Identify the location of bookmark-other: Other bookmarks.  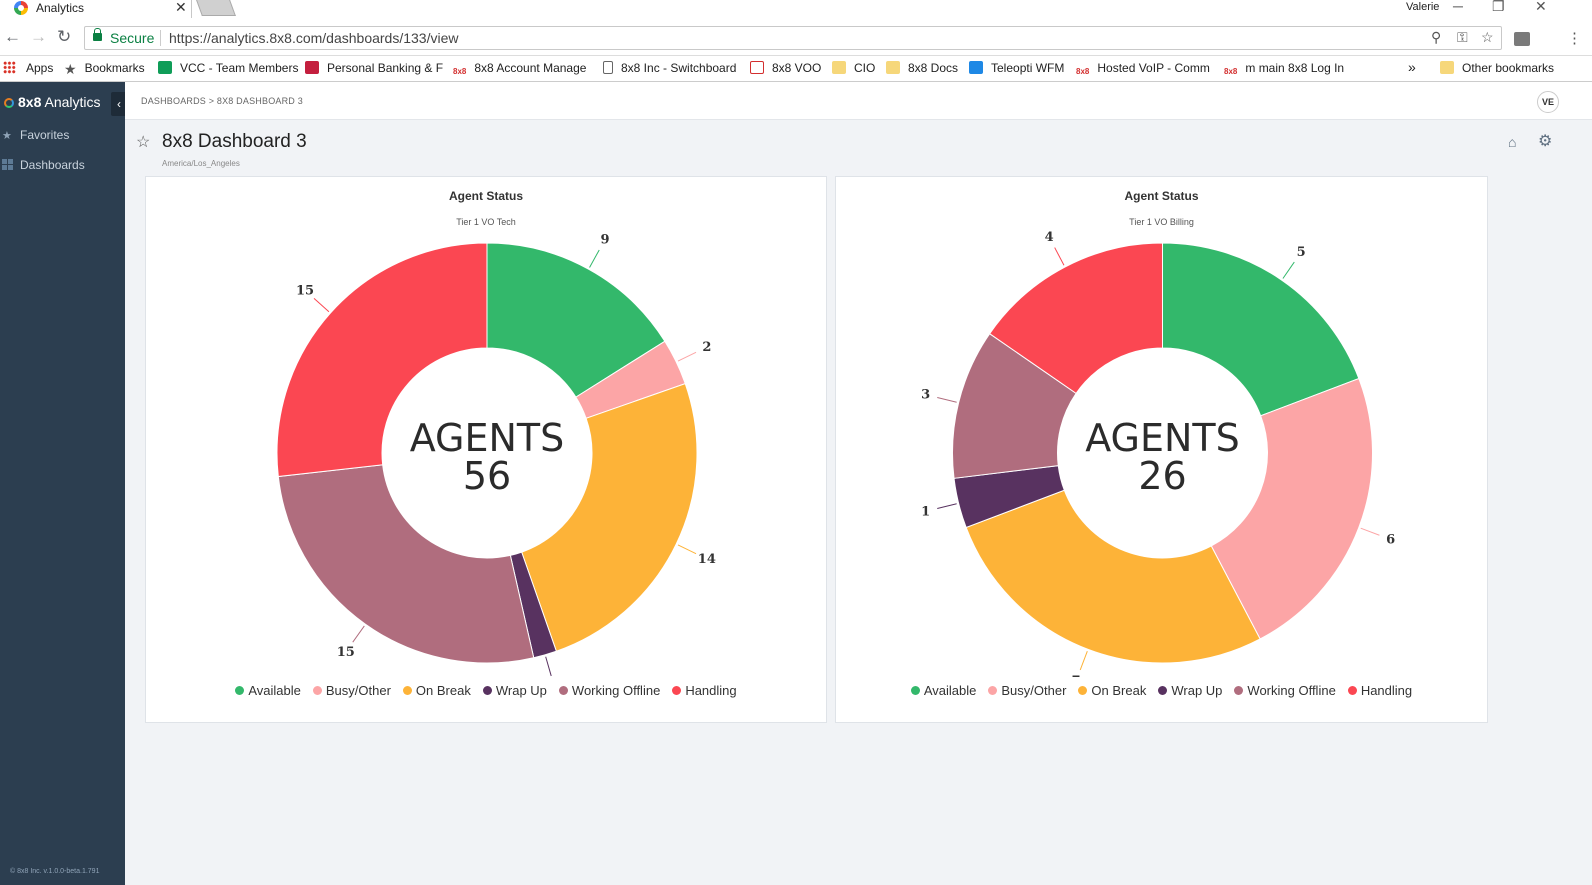
(1497, 68).